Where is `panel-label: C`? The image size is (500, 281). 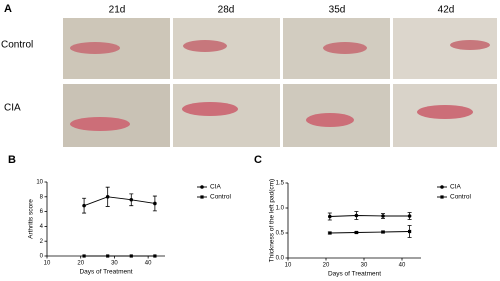
panel-label: C is located at coordinates (258, 160).